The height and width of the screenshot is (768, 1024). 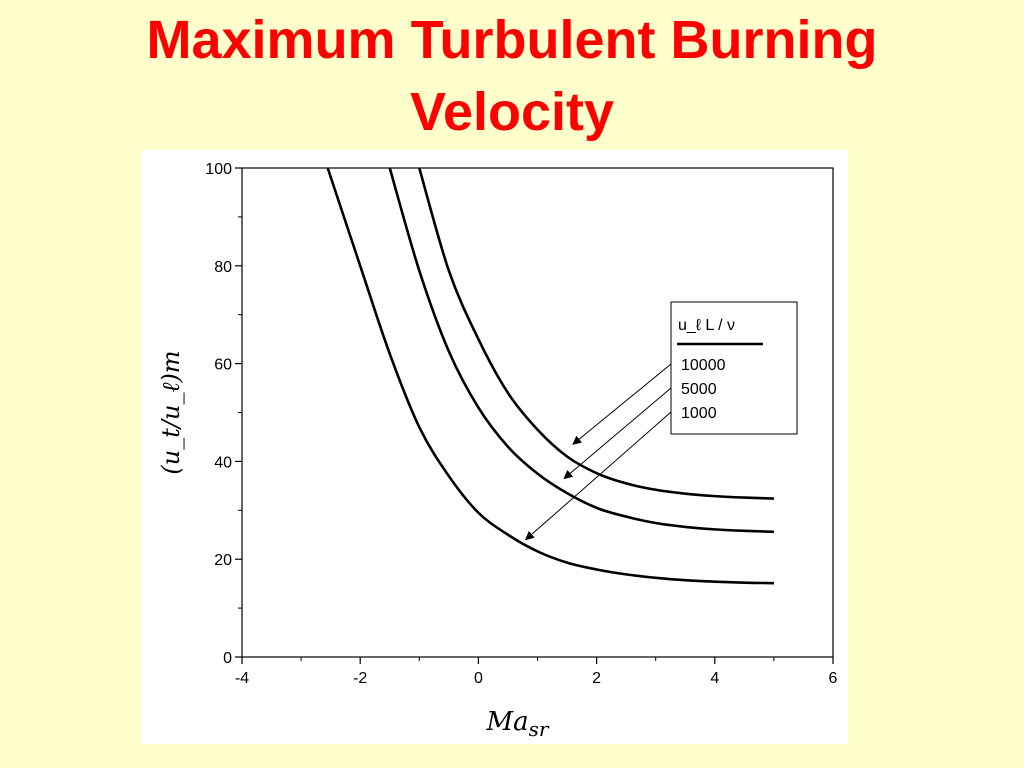 I want to click on slide-title-line-2: Velocity, so click(x=512, y=112).